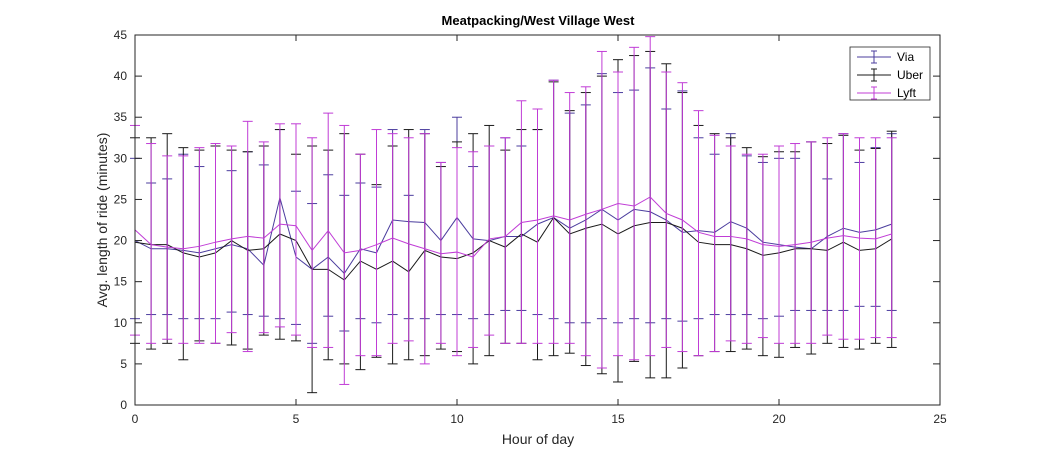 The height and width of the screenshot is (455, 1040). Describe the element at coordinates (887, 93) in the screenshot. I see `legend-item-lyft: Lyft` at that location.